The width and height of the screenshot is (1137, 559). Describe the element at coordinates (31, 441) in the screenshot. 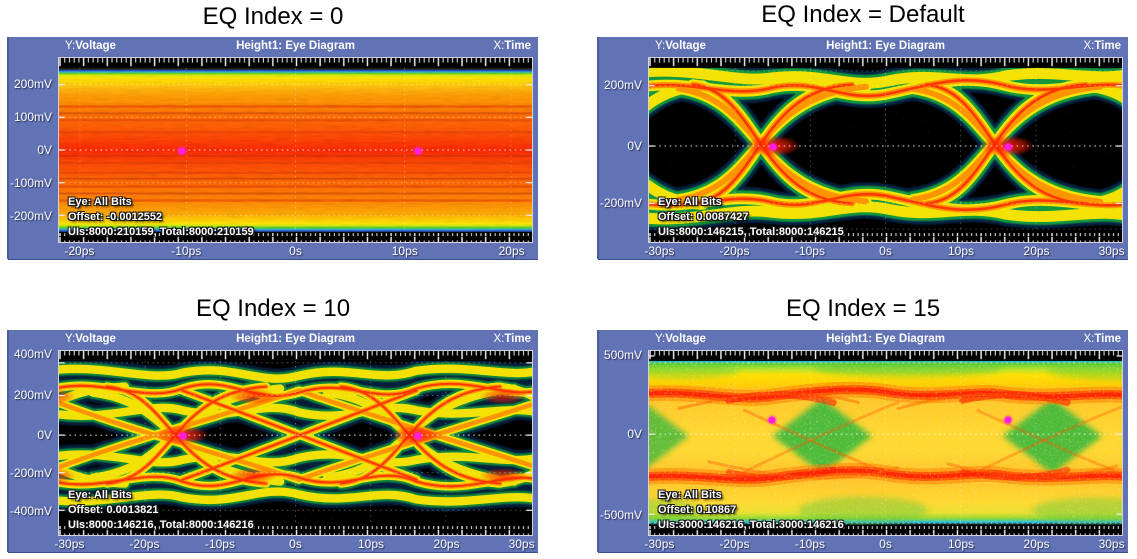

I see `y-axis-labels: 400mV 200mV 0V -200mV -400mV` at that location.